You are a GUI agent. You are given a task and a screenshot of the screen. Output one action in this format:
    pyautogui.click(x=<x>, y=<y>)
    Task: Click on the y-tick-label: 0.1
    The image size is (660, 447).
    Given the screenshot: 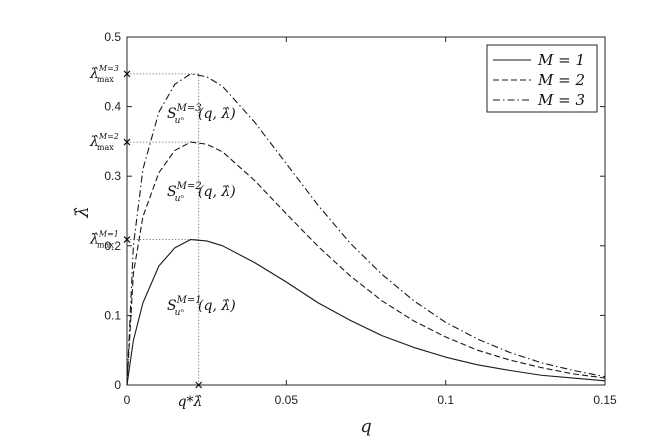 What is the action you would take?
    pyautogui.click(x=112, y=315)
    